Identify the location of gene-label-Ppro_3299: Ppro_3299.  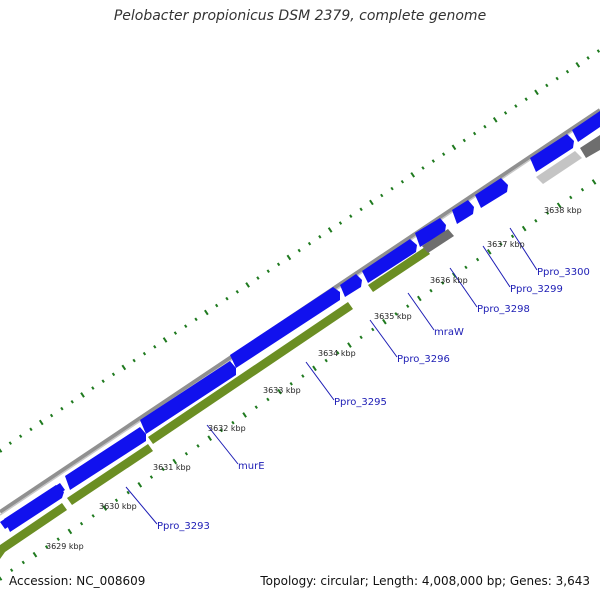
(536, 289).